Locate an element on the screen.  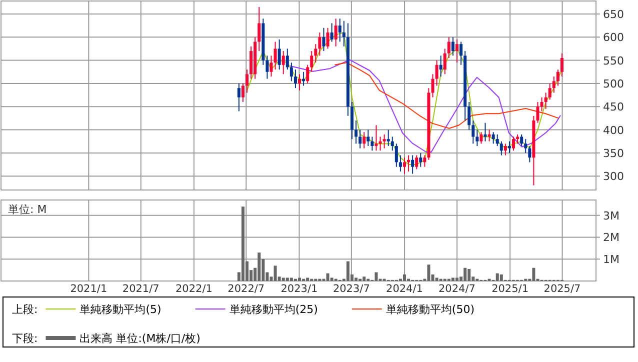
x-tick-label: 2023/1 is located at coordinates (299, 289).